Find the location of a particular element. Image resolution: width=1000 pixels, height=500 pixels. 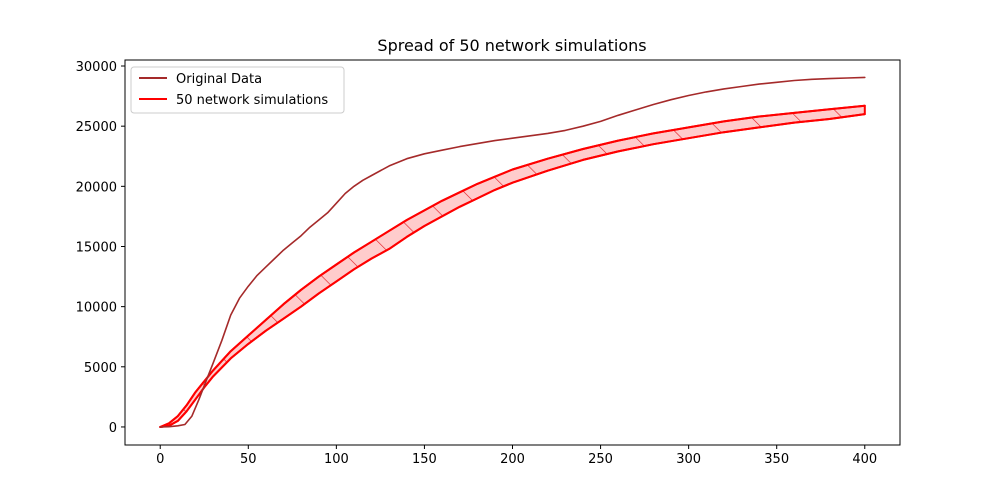

x-tick-label: 0 is located at coordinates (160, 459).